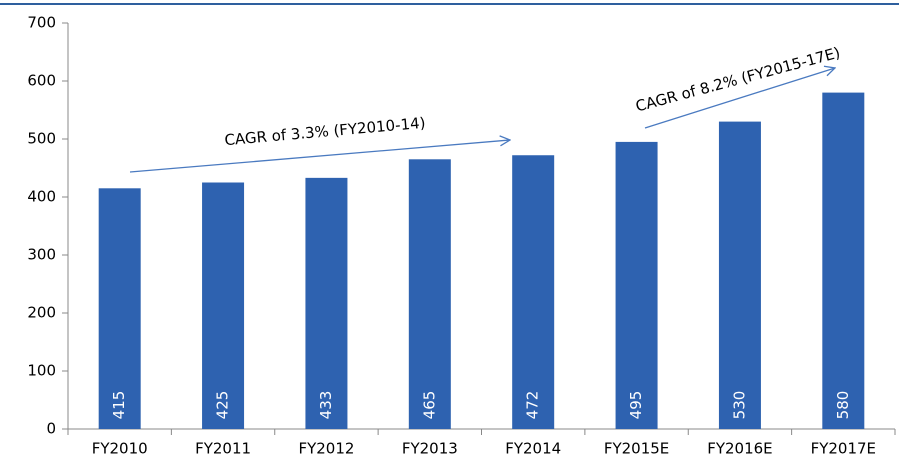  What do you see at coordinates (636, 449) in the screenshot?
I see `x-tick-label: FY2015E` at bounding box center [636, 449].